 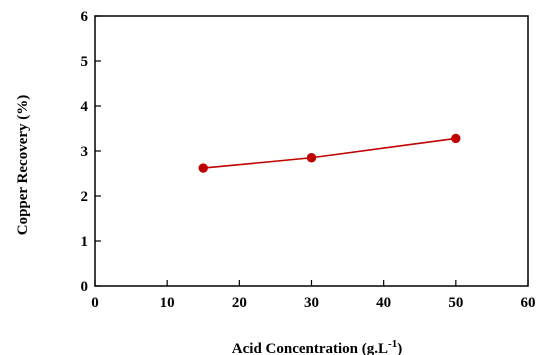 I want to click on x-axis-title-end: ), so click(x=399, y=348).